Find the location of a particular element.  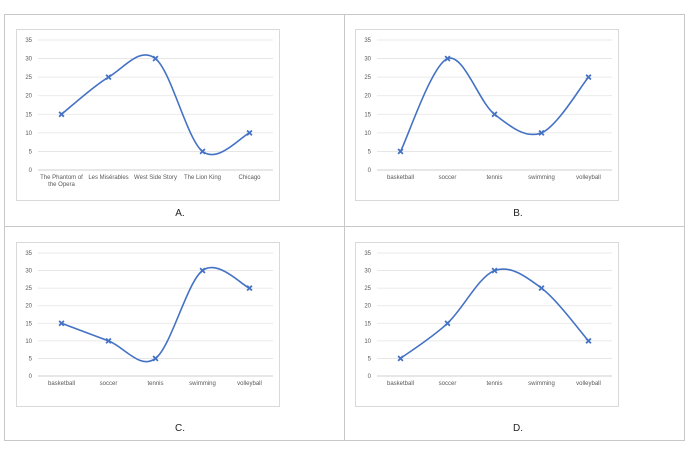

series-line-a is located at coordinates (155, 105).